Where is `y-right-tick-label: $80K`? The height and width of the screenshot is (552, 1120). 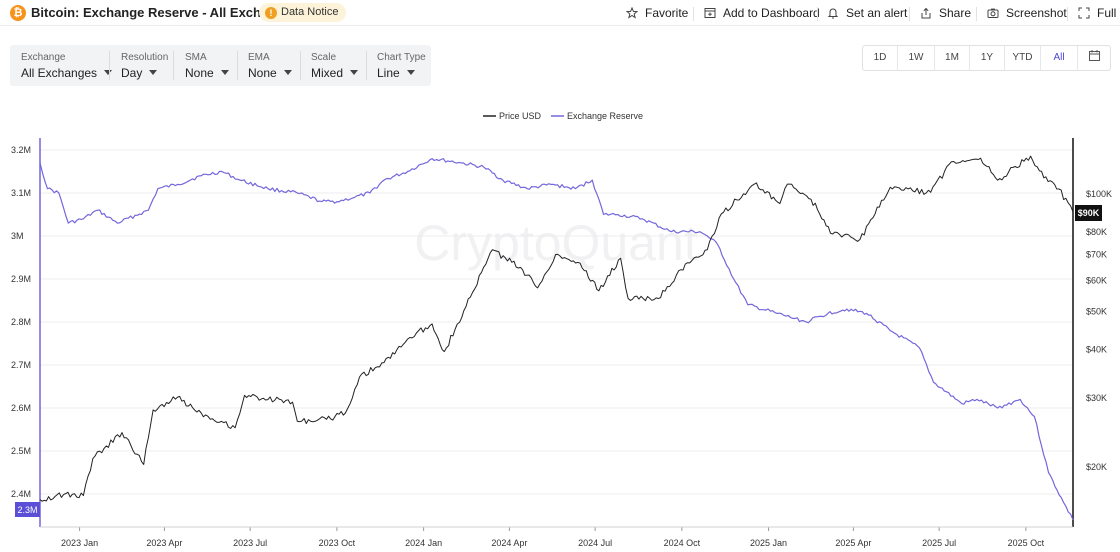
y-right-tick-label: $80K is located at coordinates (1096, 232).